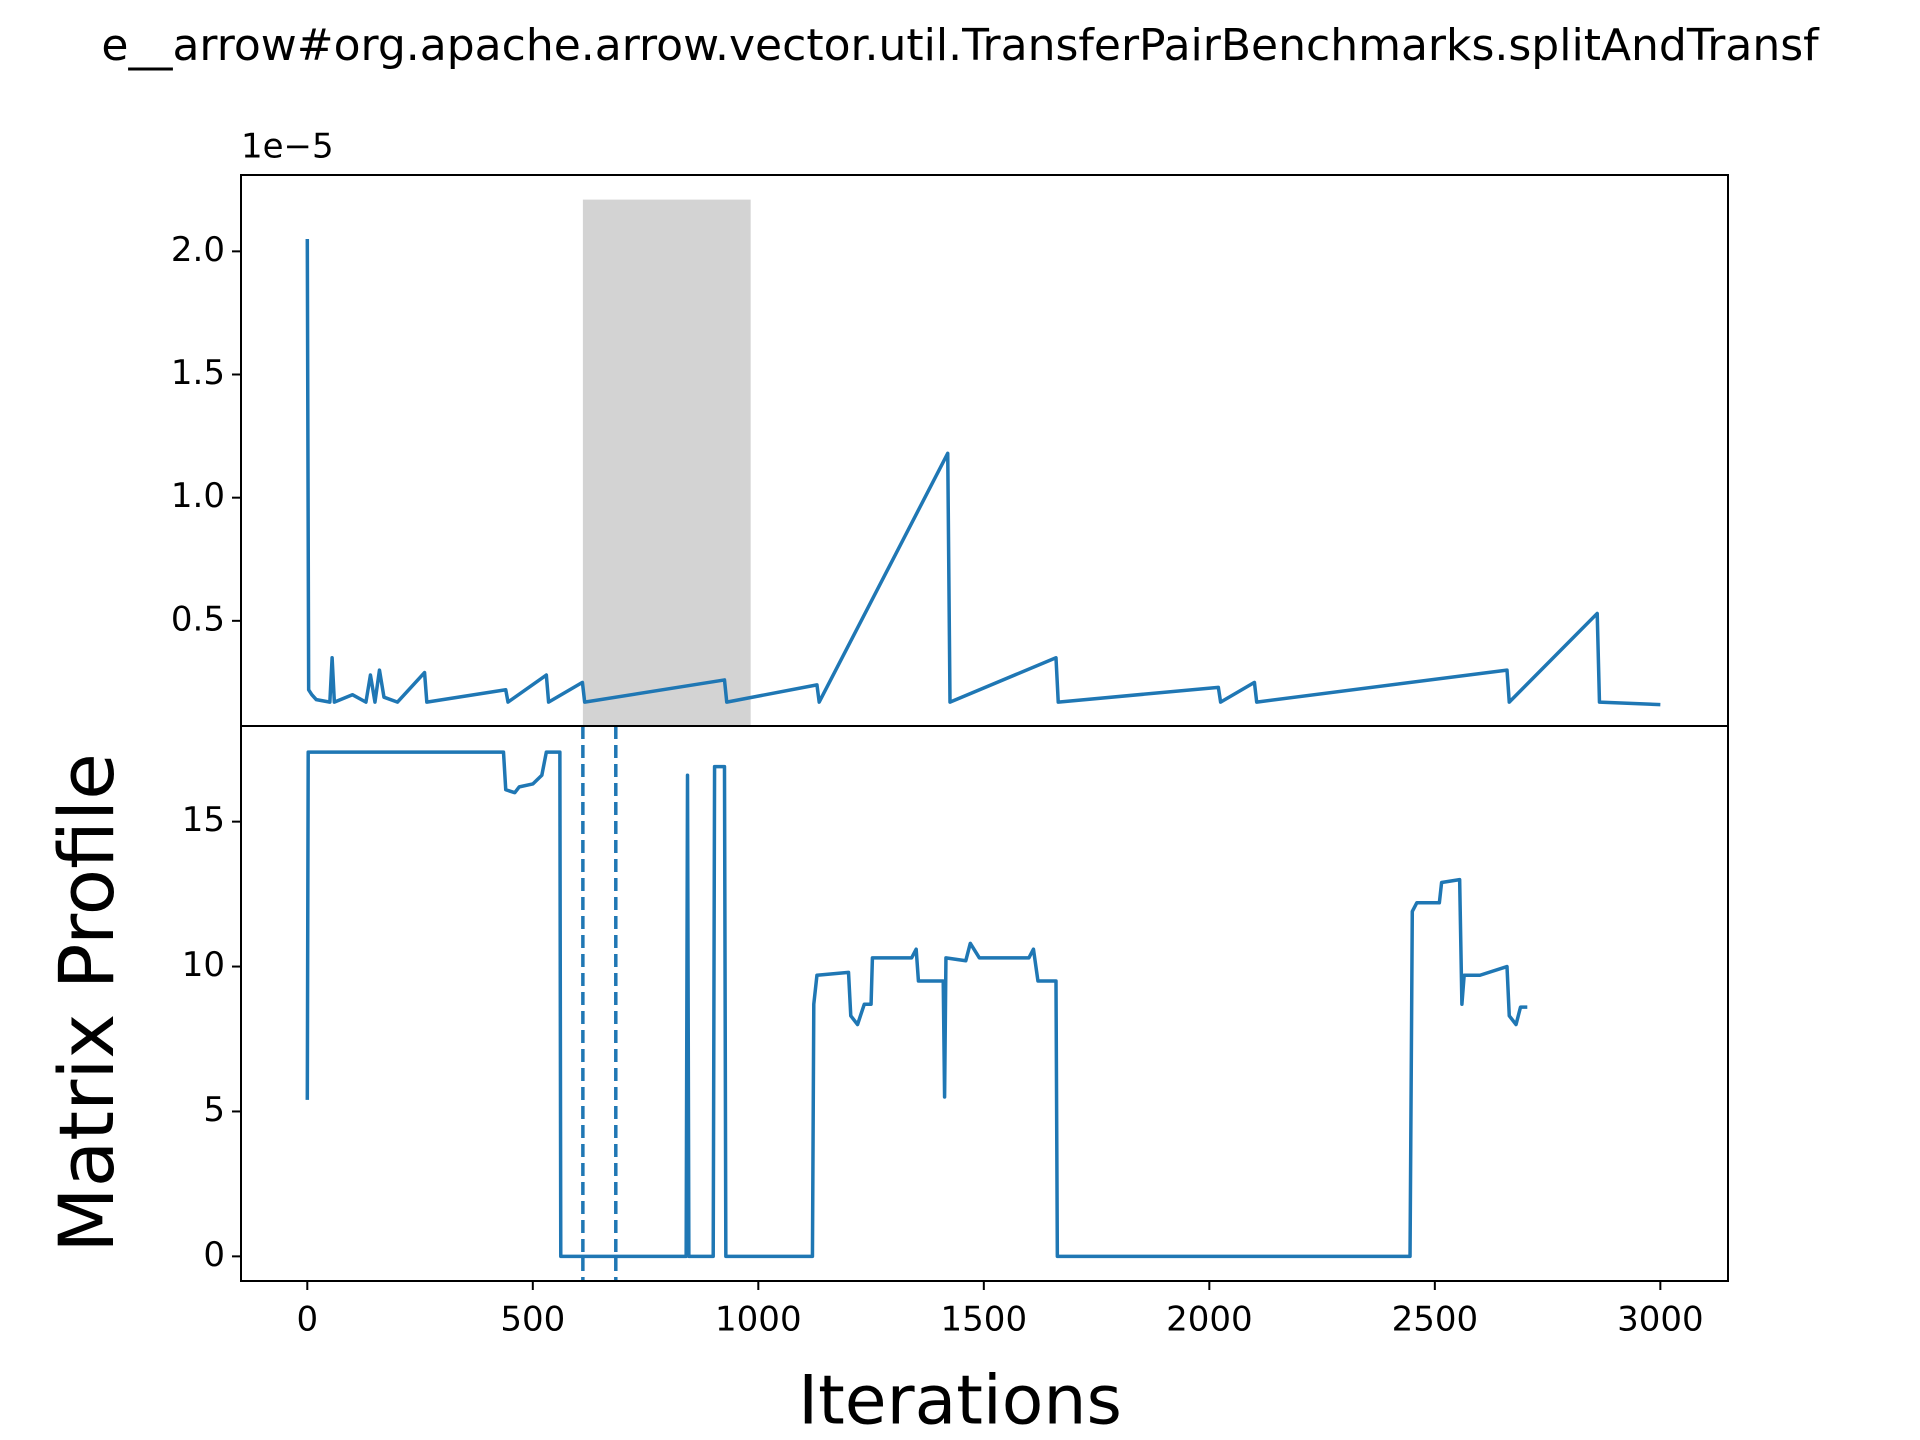 Image resolution: width=1920 pixels, height=1440 pixels. What do you see at coordinates (214, 1110) in the screenshot?
I see `y-tick-label: 5` at bounding box center [214, 1110].